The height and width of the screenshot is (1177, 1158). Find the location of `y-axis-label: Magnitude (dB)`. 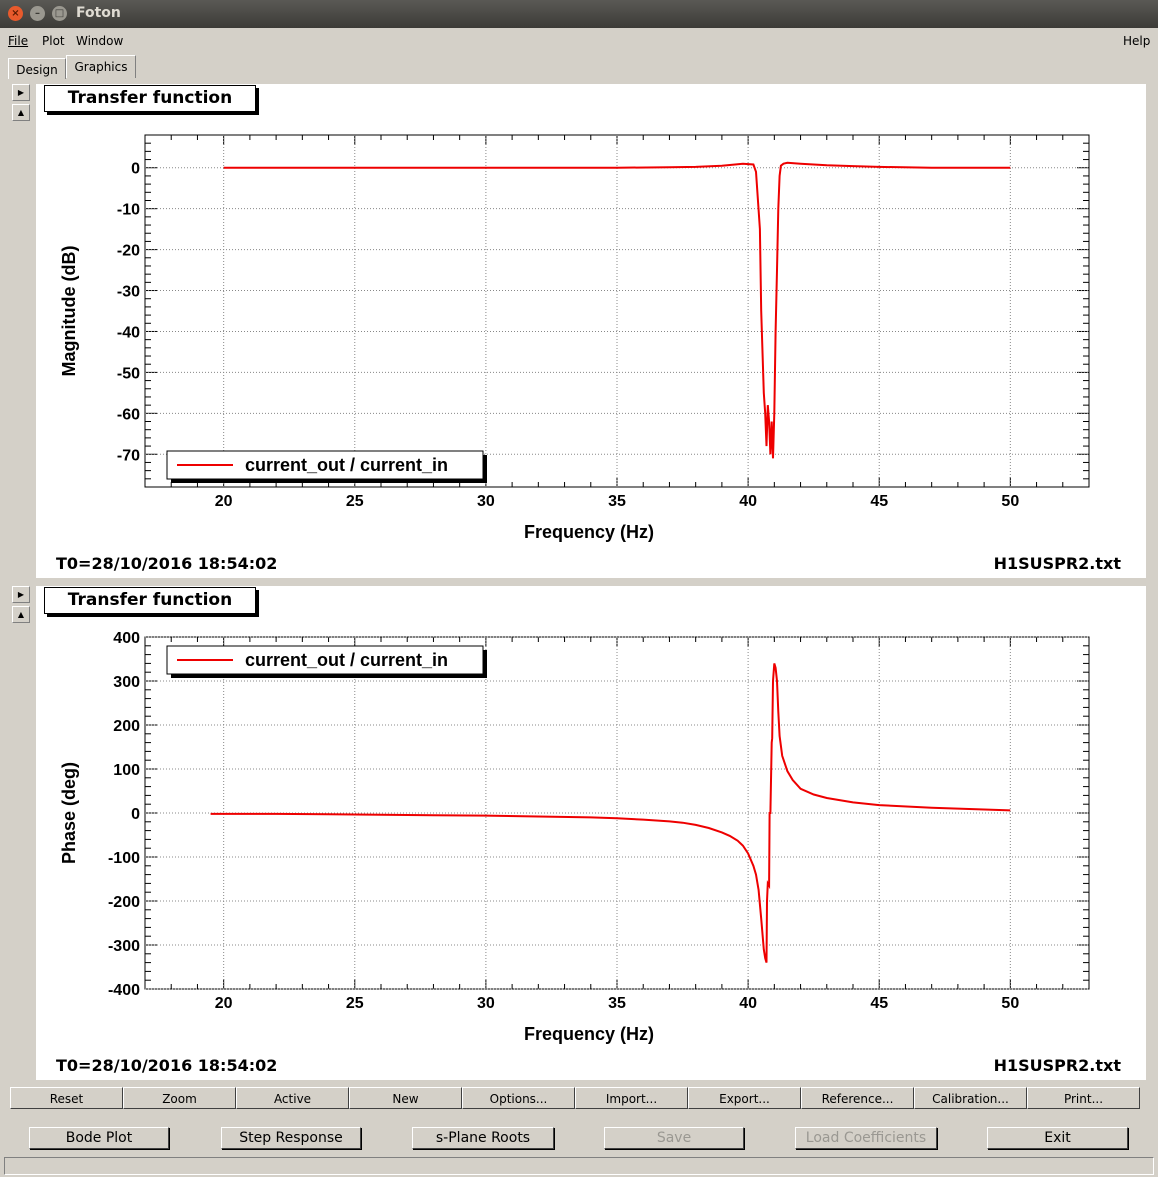

y-axis-label: Magnitude (dB) is located at coordinates (69, 311).